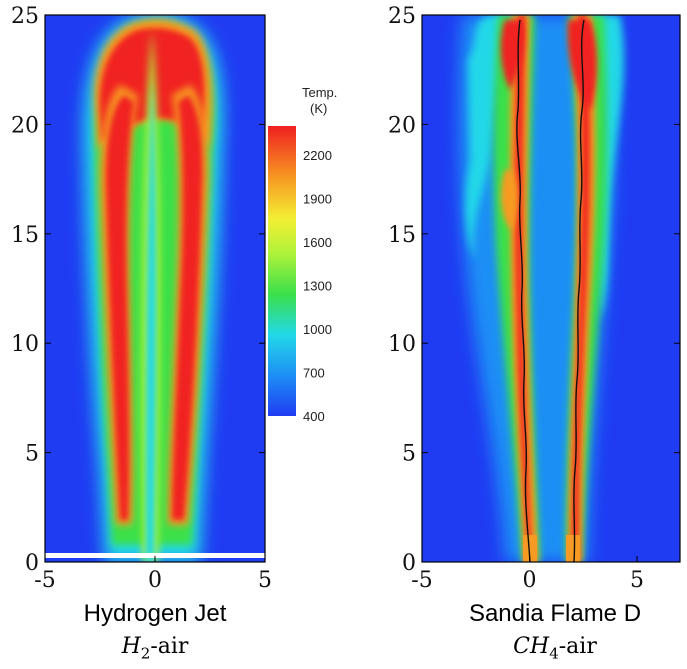 The height and width of the screenshot is (669, 687). Describe the element at coordinates (169, 646) in the screenshot. I see `left-subcaption-suffix: -air` at that location.